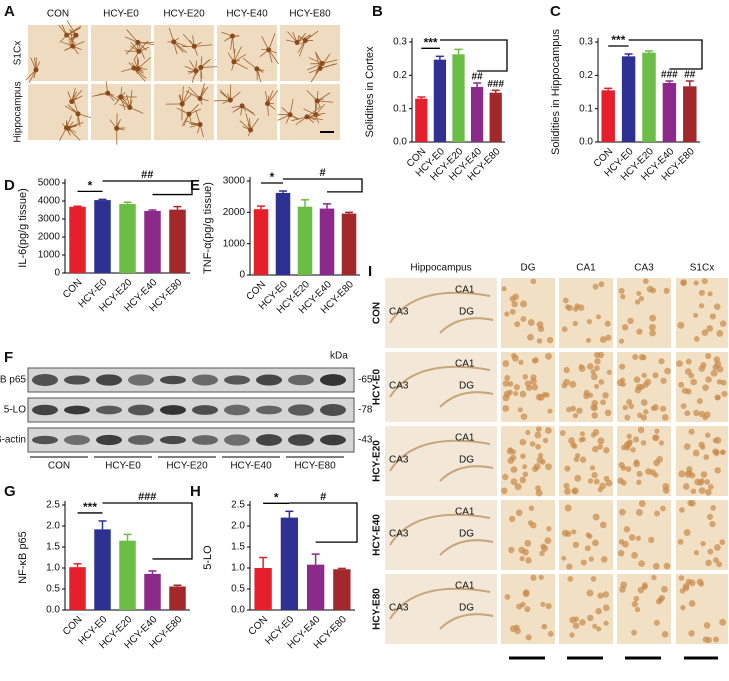 The image size is (729, 681). Describe the element at coordinates (57, 273) in the screenshot. I see `y-tick-label: 0` at that location.